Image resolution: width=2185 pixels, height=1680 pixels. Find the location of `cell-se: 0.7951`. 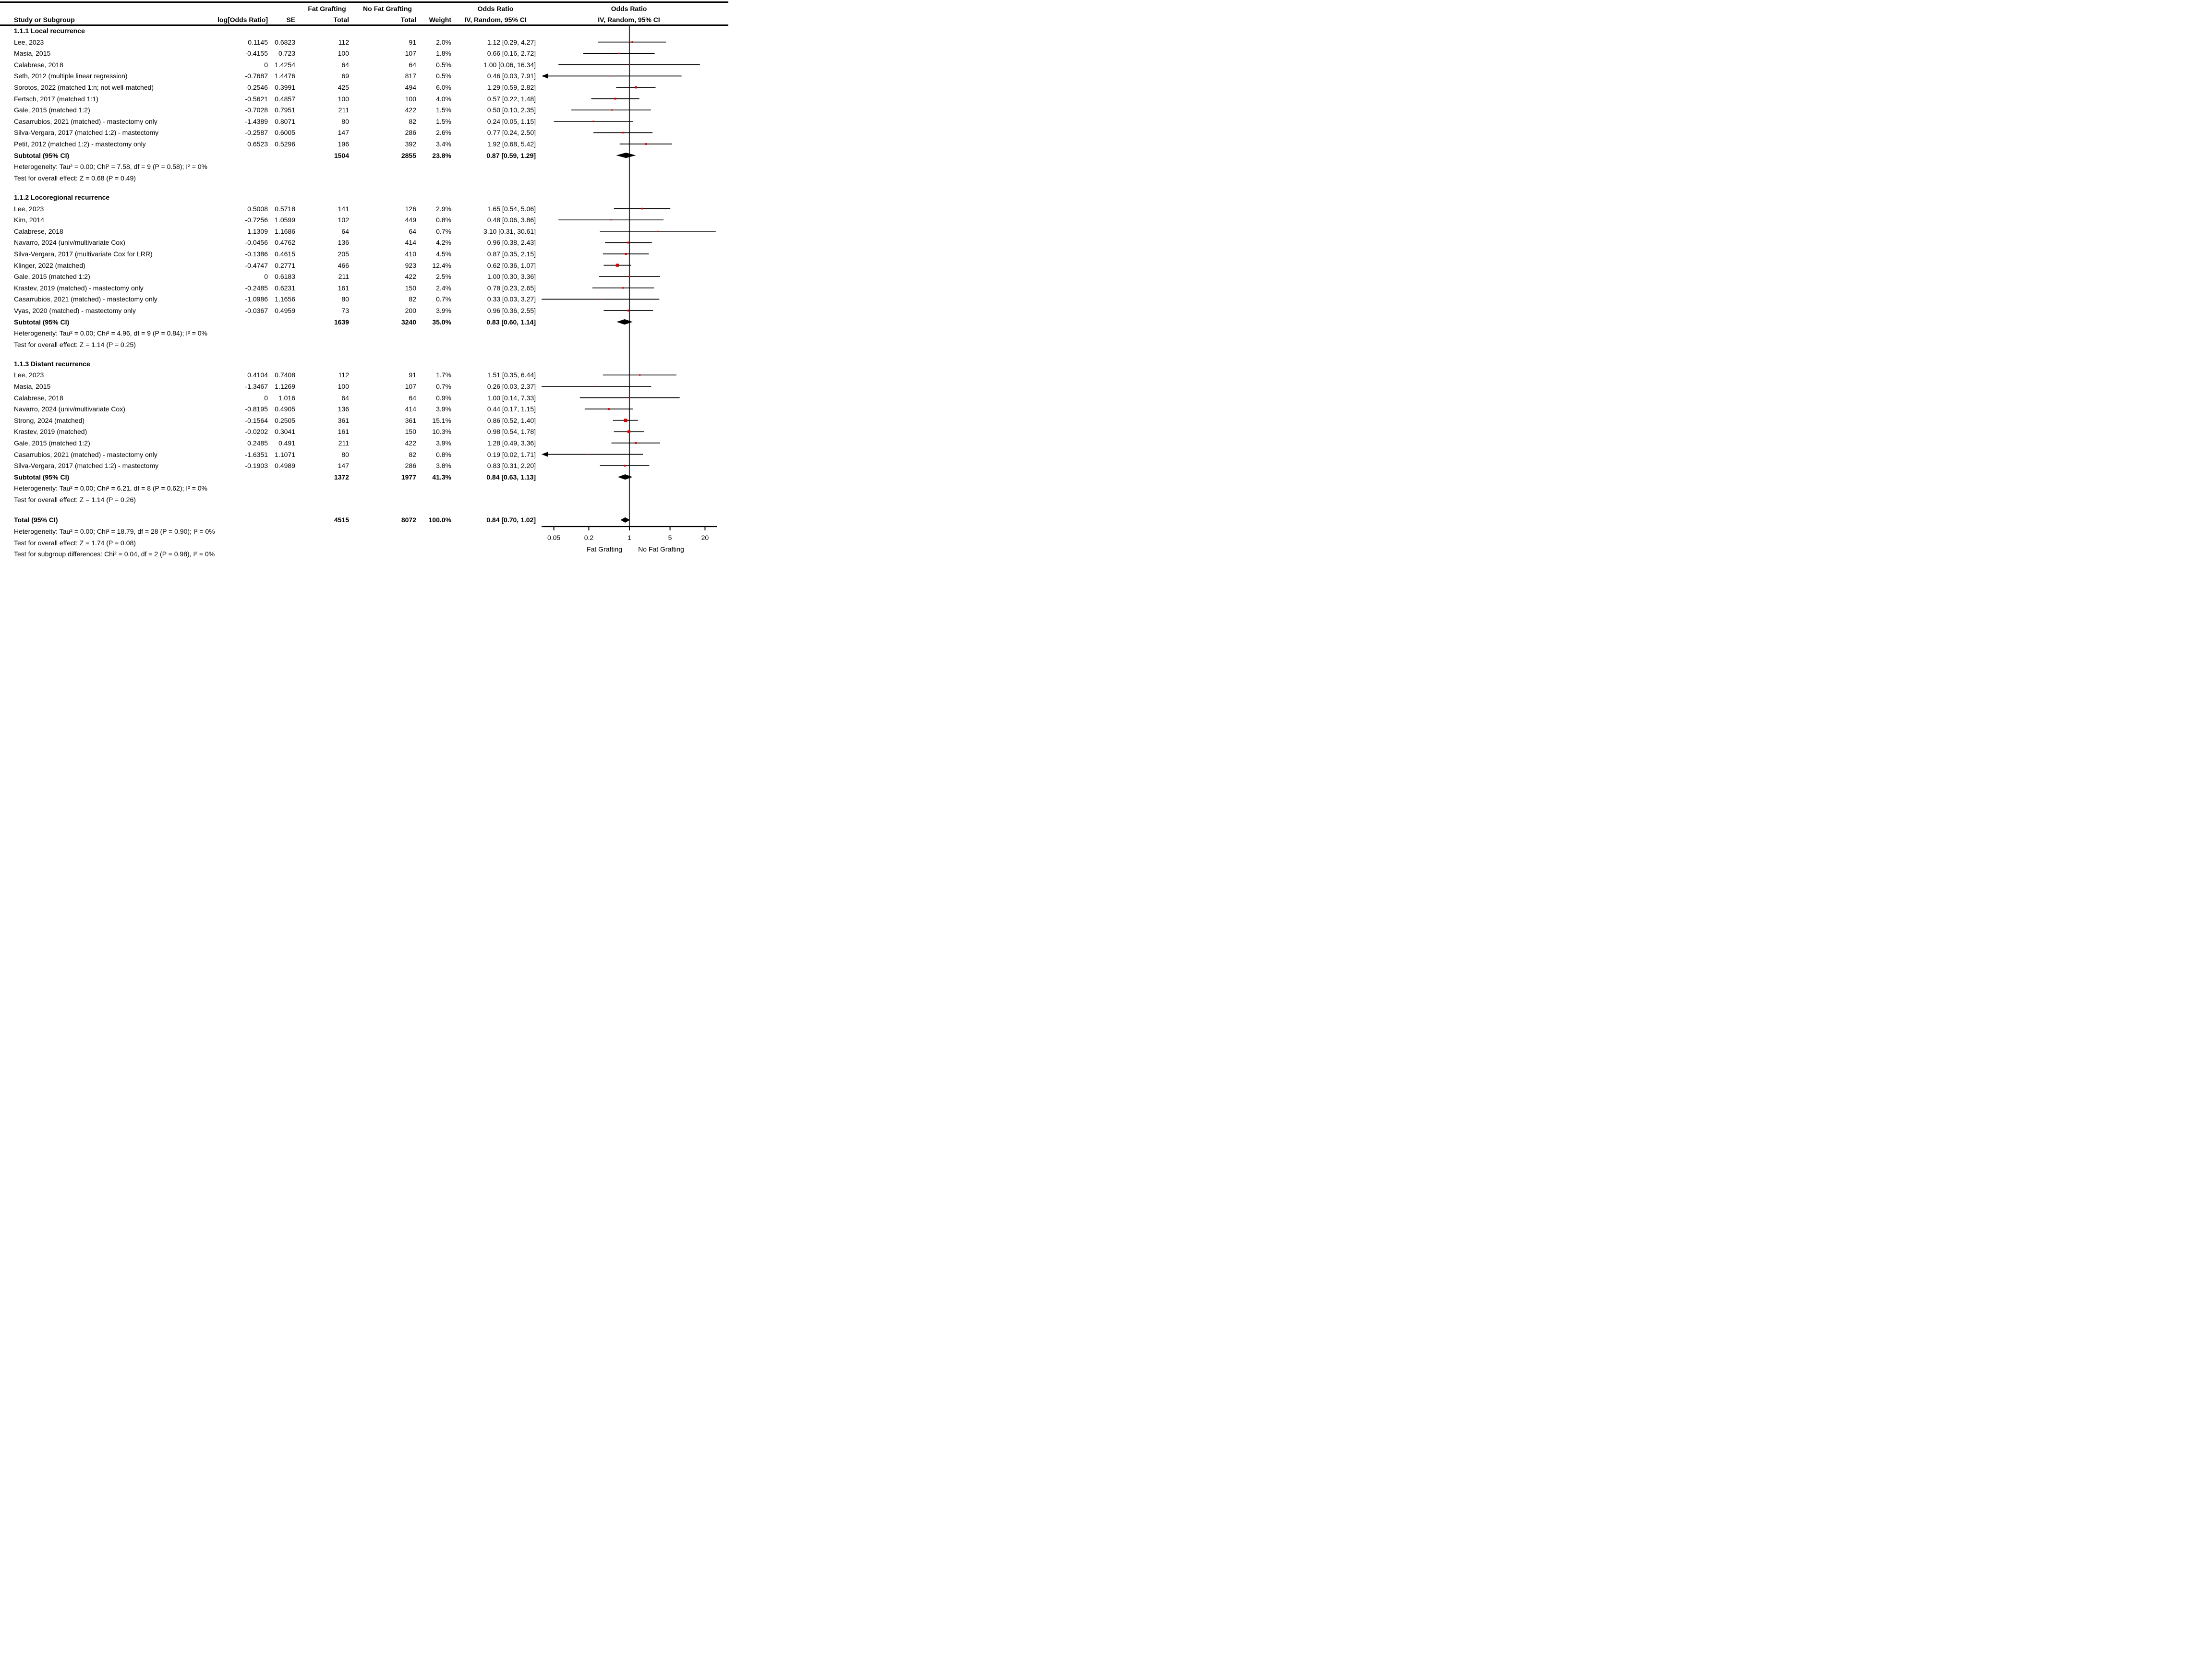

cell-se: 0.7951 is located at coordinates (285, 110).